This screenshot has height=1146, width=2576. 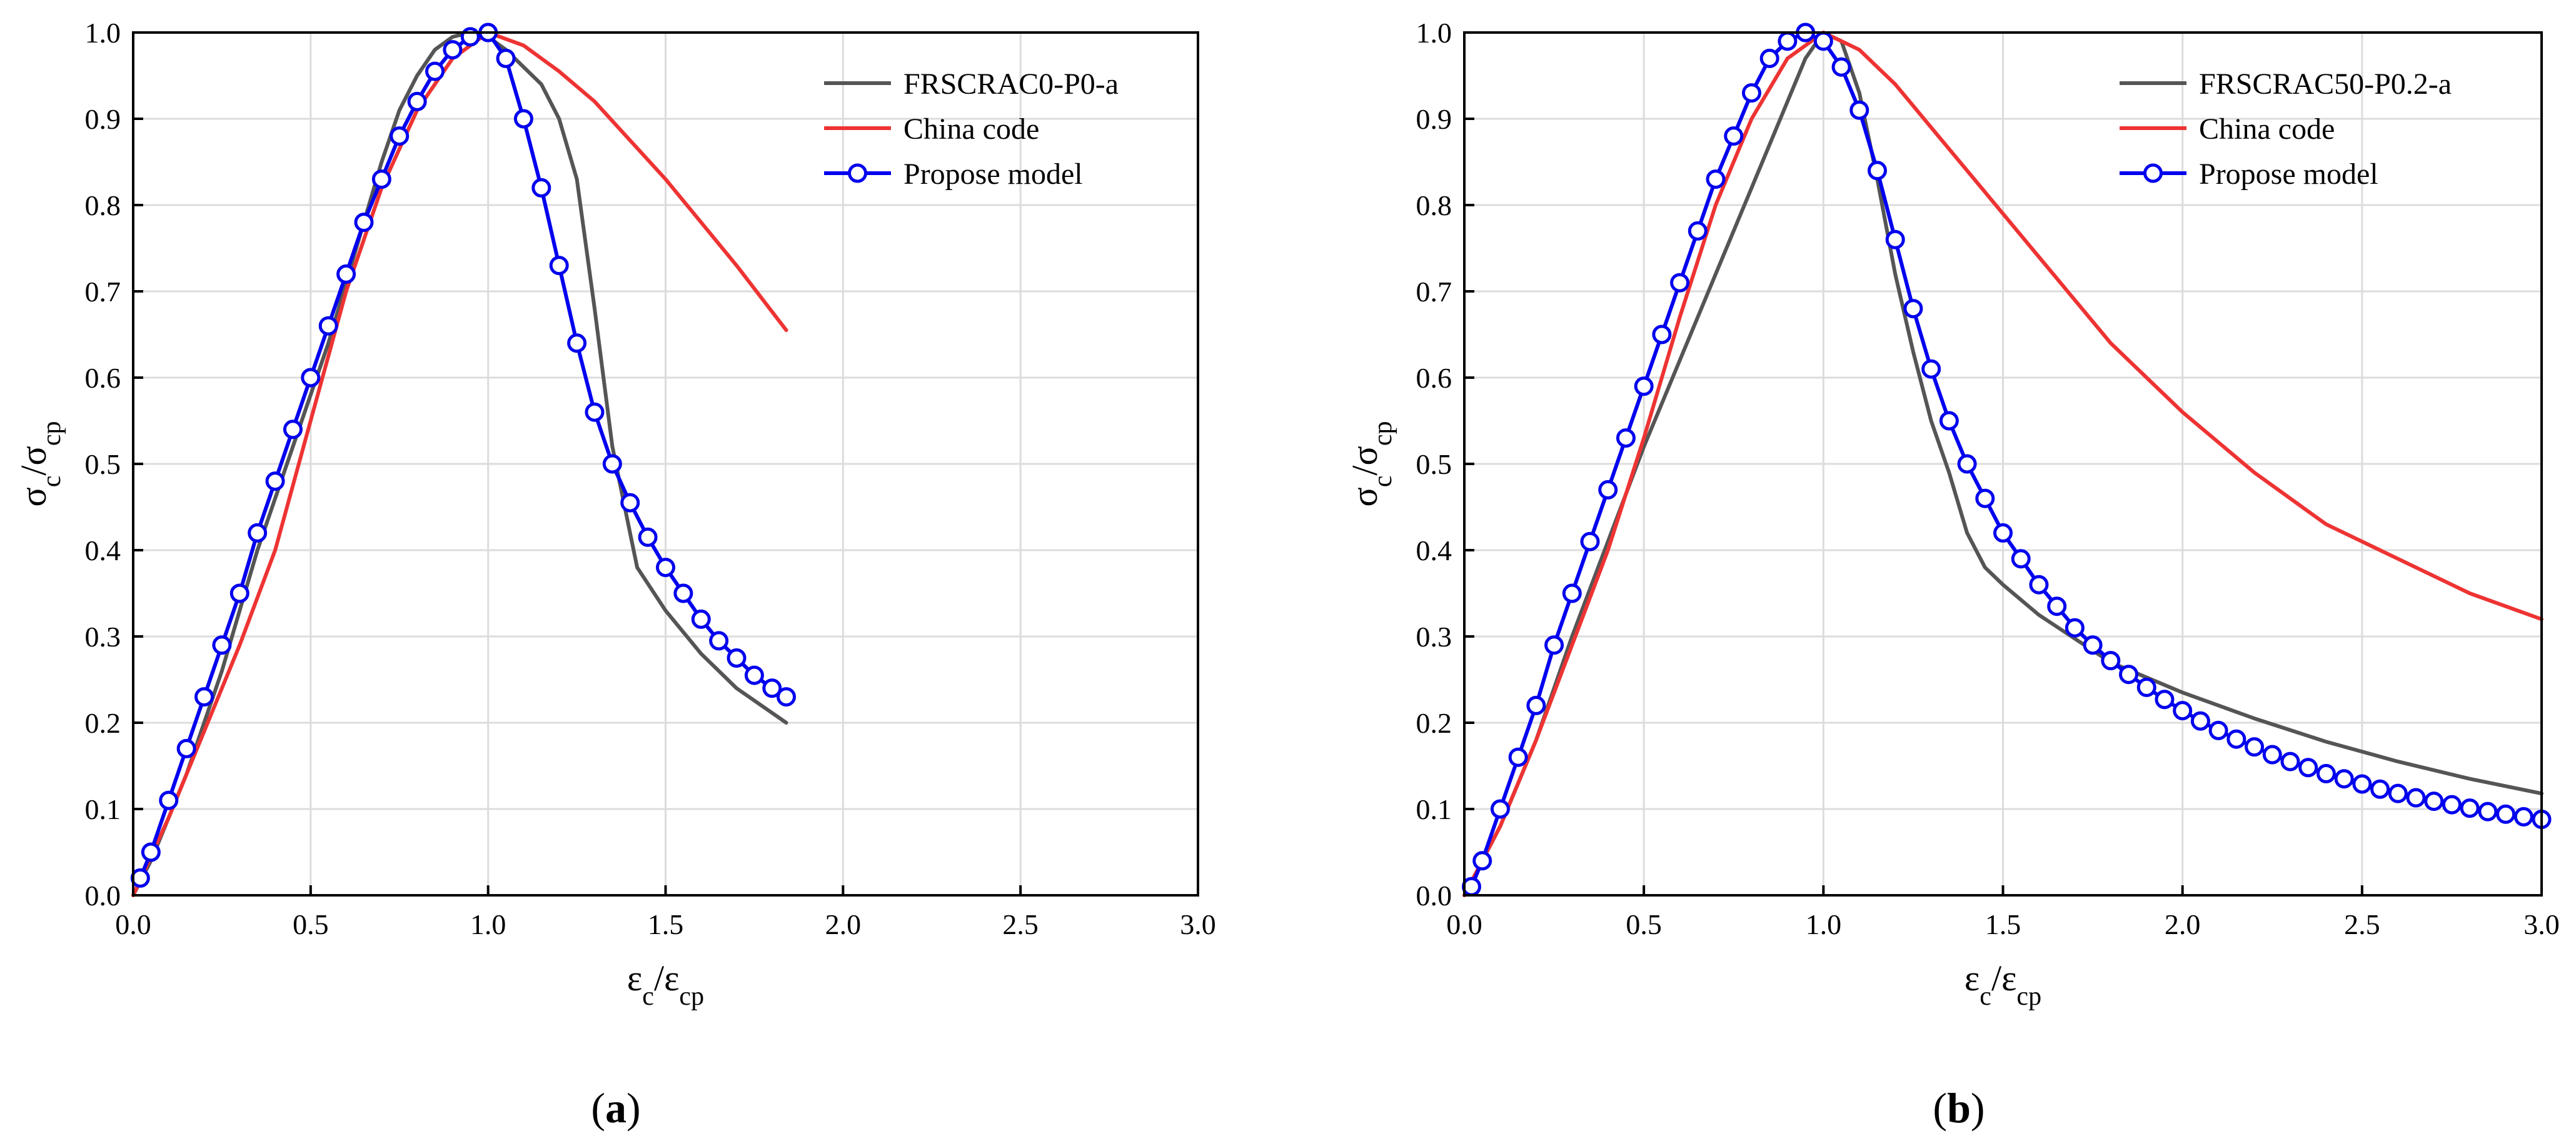 What do you see at coordinates (103, 550) in the screenshot?
I see `y-tick-label: 0.4` at bounding box center [103, 550].